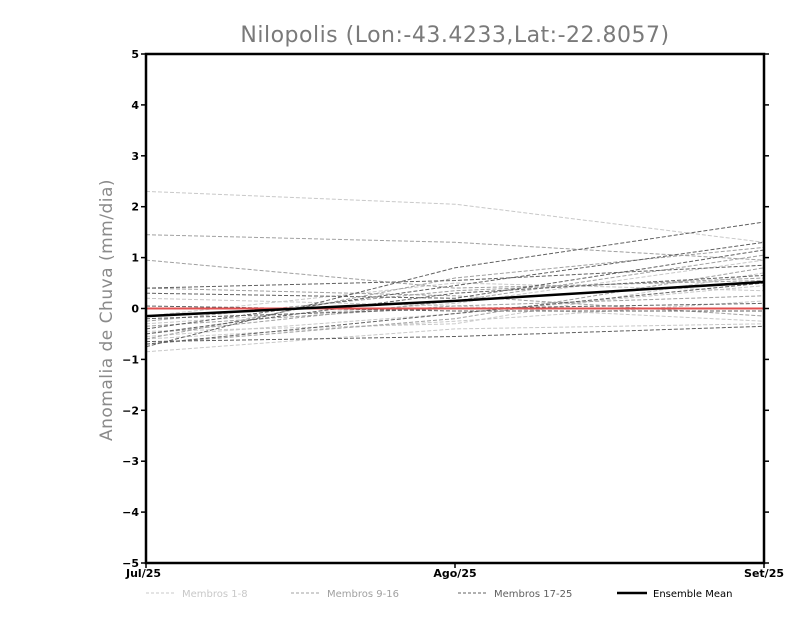  What do you see at coordinates (143, 573) in the screenshot?
I see `x-tick-label: Jul/25` at bounding box center [143, 573].